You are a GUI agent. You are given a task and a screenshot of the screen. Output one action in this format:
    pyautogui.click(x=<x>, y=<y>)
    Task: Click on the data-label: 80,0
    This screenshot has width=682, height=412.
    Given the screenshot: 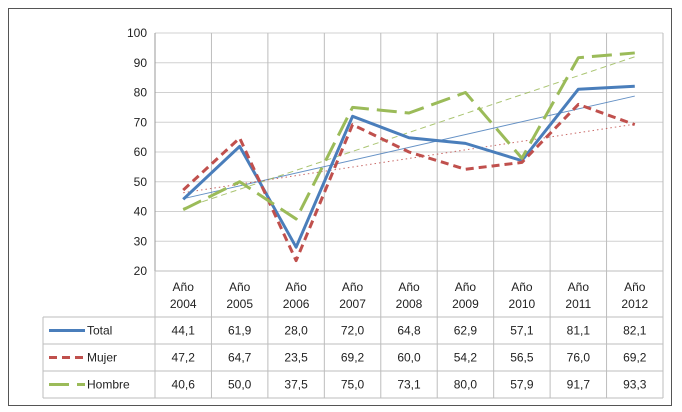 What is the action you would take?
    pyautogui.click(x=466, y=385)
    